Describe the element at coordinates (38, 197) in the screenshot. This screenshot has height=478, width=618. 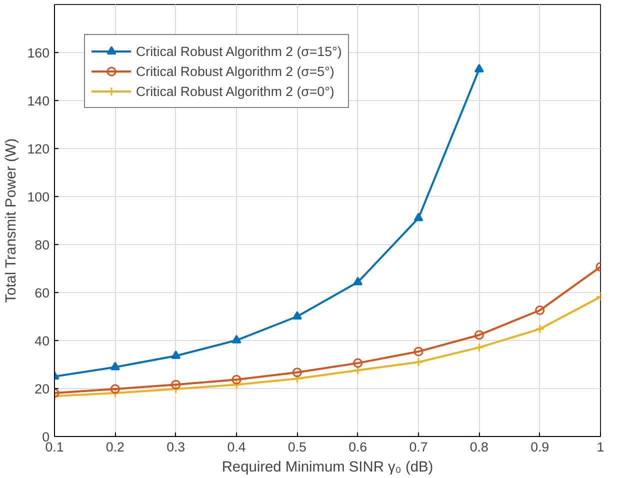
I see `y-tick-label: 100` at that location.